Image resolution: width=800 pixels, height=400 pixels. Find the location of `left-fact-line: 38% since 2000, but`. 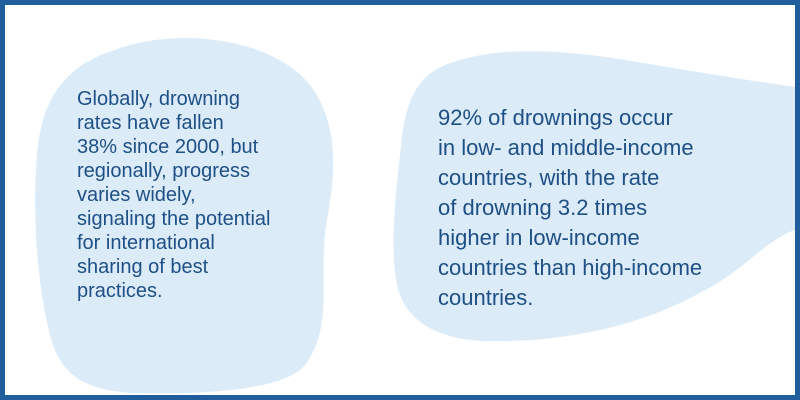

left-fact-line: 38% since 2000, but is located at coordinates (168, 147).